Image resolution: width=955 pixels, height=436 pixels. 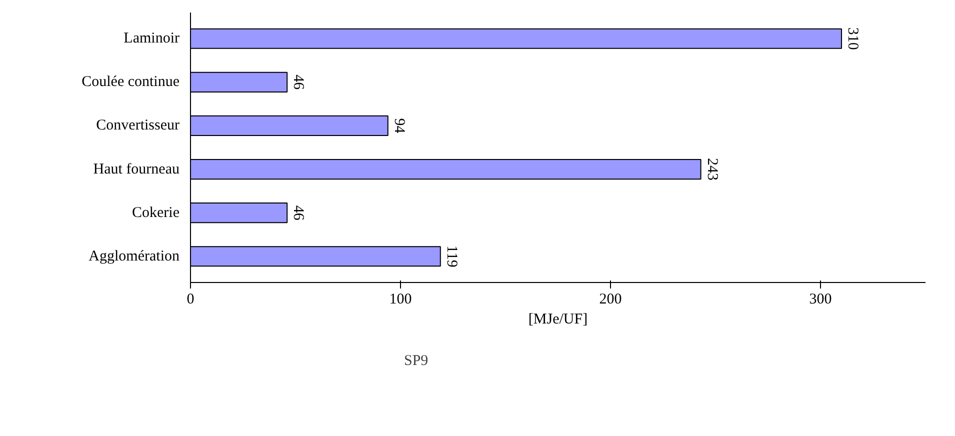 I want to click on data-label: 310, so click(x=852, y=38).